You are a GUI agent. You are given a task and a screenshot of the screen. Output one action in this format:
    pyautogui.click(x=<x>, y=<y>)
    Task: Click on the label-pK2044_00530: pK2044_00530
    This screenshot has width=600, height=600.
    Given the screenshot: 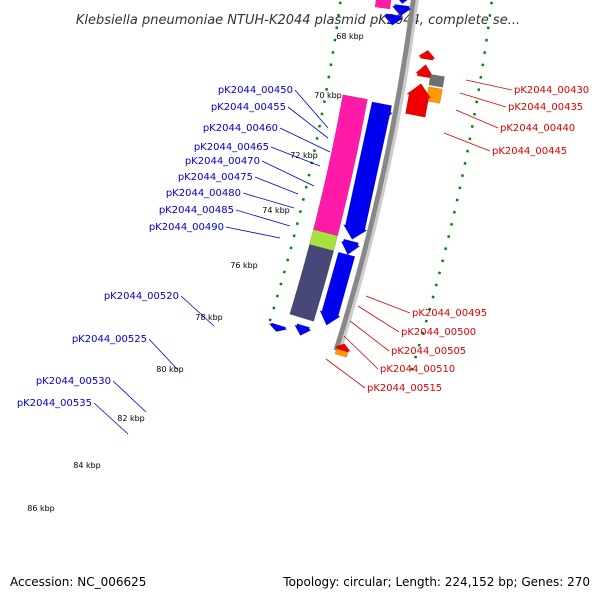 What is the action you would take?
    pyautogui.click(x=73, y=381)
    